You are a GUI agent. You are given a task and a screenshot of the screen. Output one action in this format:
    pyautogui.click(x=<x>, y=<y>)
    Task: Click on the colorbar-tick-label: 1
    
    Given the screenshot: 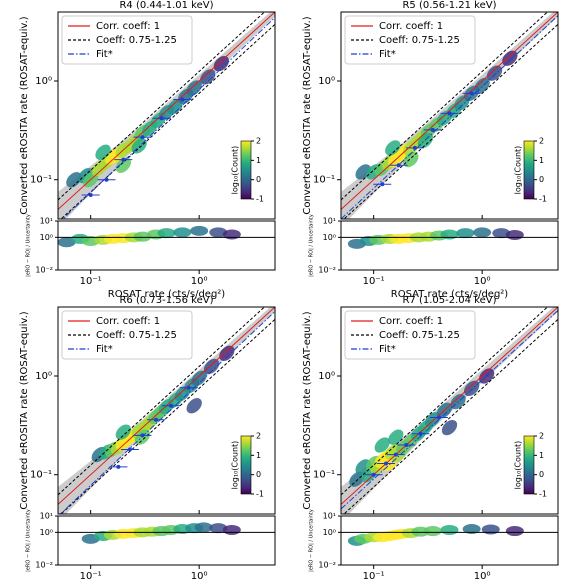 What is the action you would take?
    pyautogui.click(x=258, y=160)
    